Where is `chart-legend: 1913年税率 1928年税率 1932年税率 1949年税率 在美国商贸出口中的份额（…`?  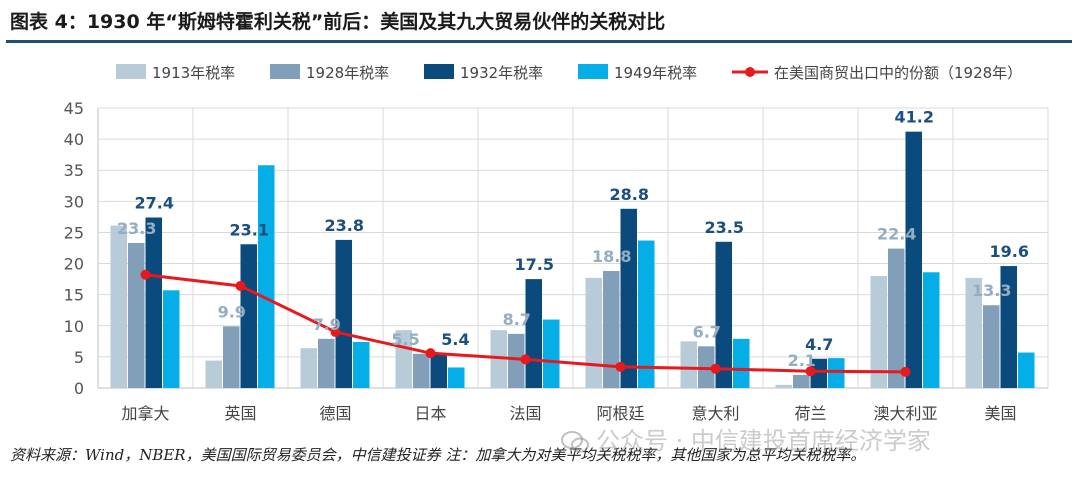 chart-legend: 1913年税率 1928年税率 1932年税率 1949年税率 在美国商贸出口中的份额（… is located at coordinates (569, 73).